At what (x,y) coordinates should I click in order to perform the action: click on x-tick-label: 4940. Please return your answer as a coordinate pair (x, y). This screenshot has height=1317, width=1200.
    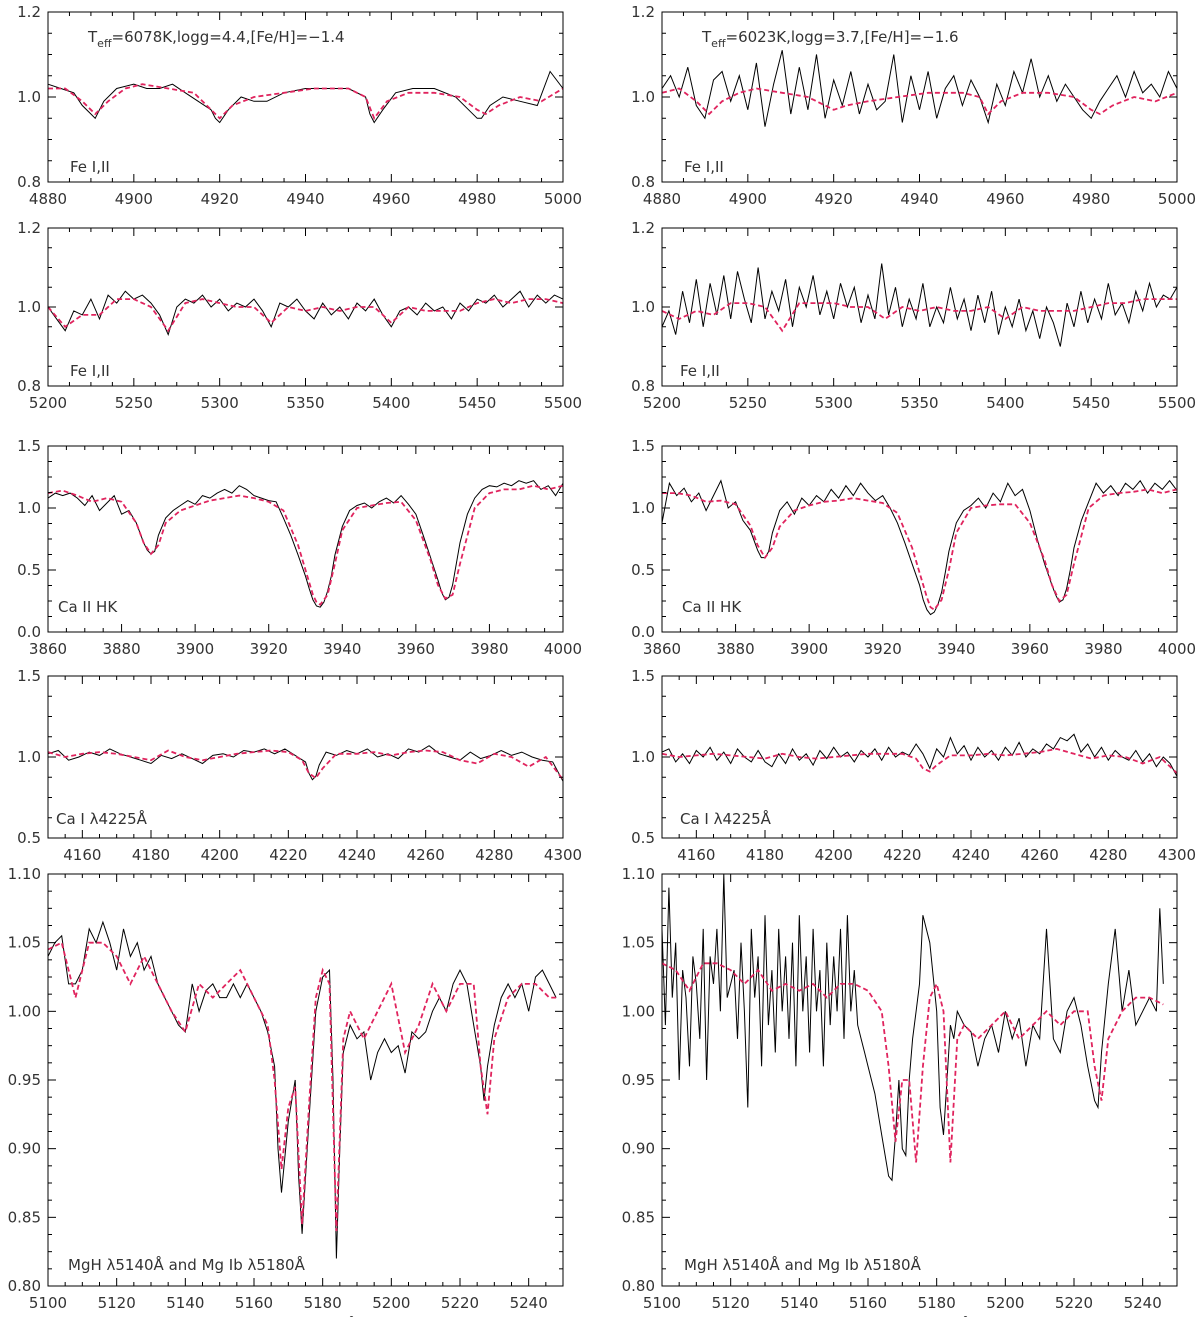
    Looking at the image, I should click on (919, 199).